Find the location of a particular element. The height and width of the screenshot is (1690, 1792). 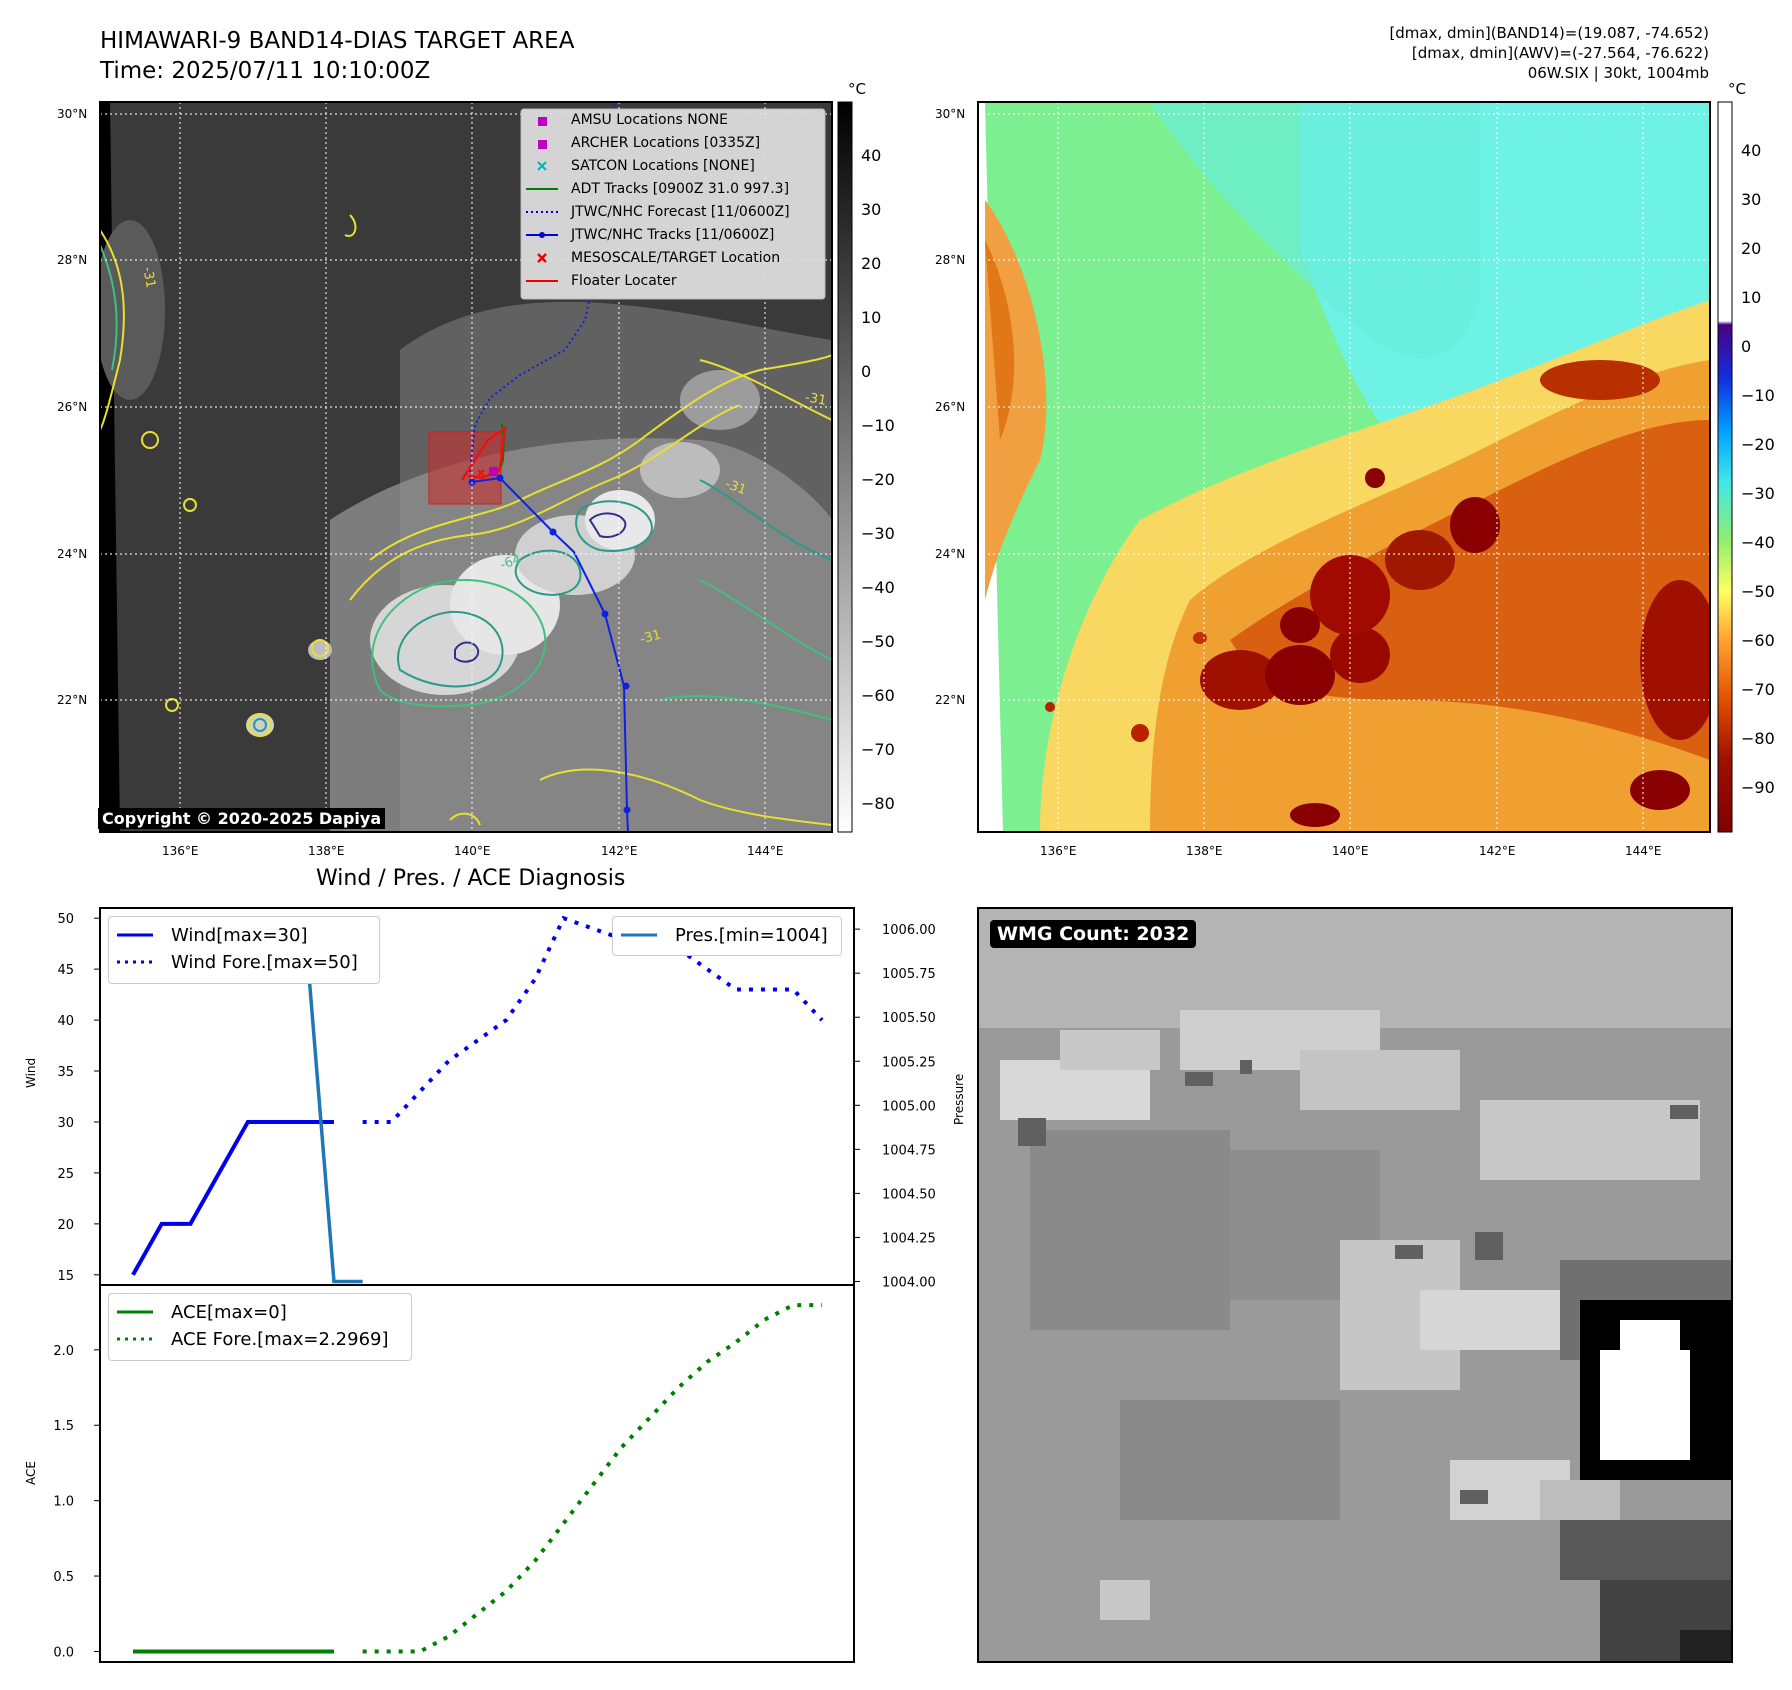

series-line-wind-fore- is located at coordinates (593, 1019).